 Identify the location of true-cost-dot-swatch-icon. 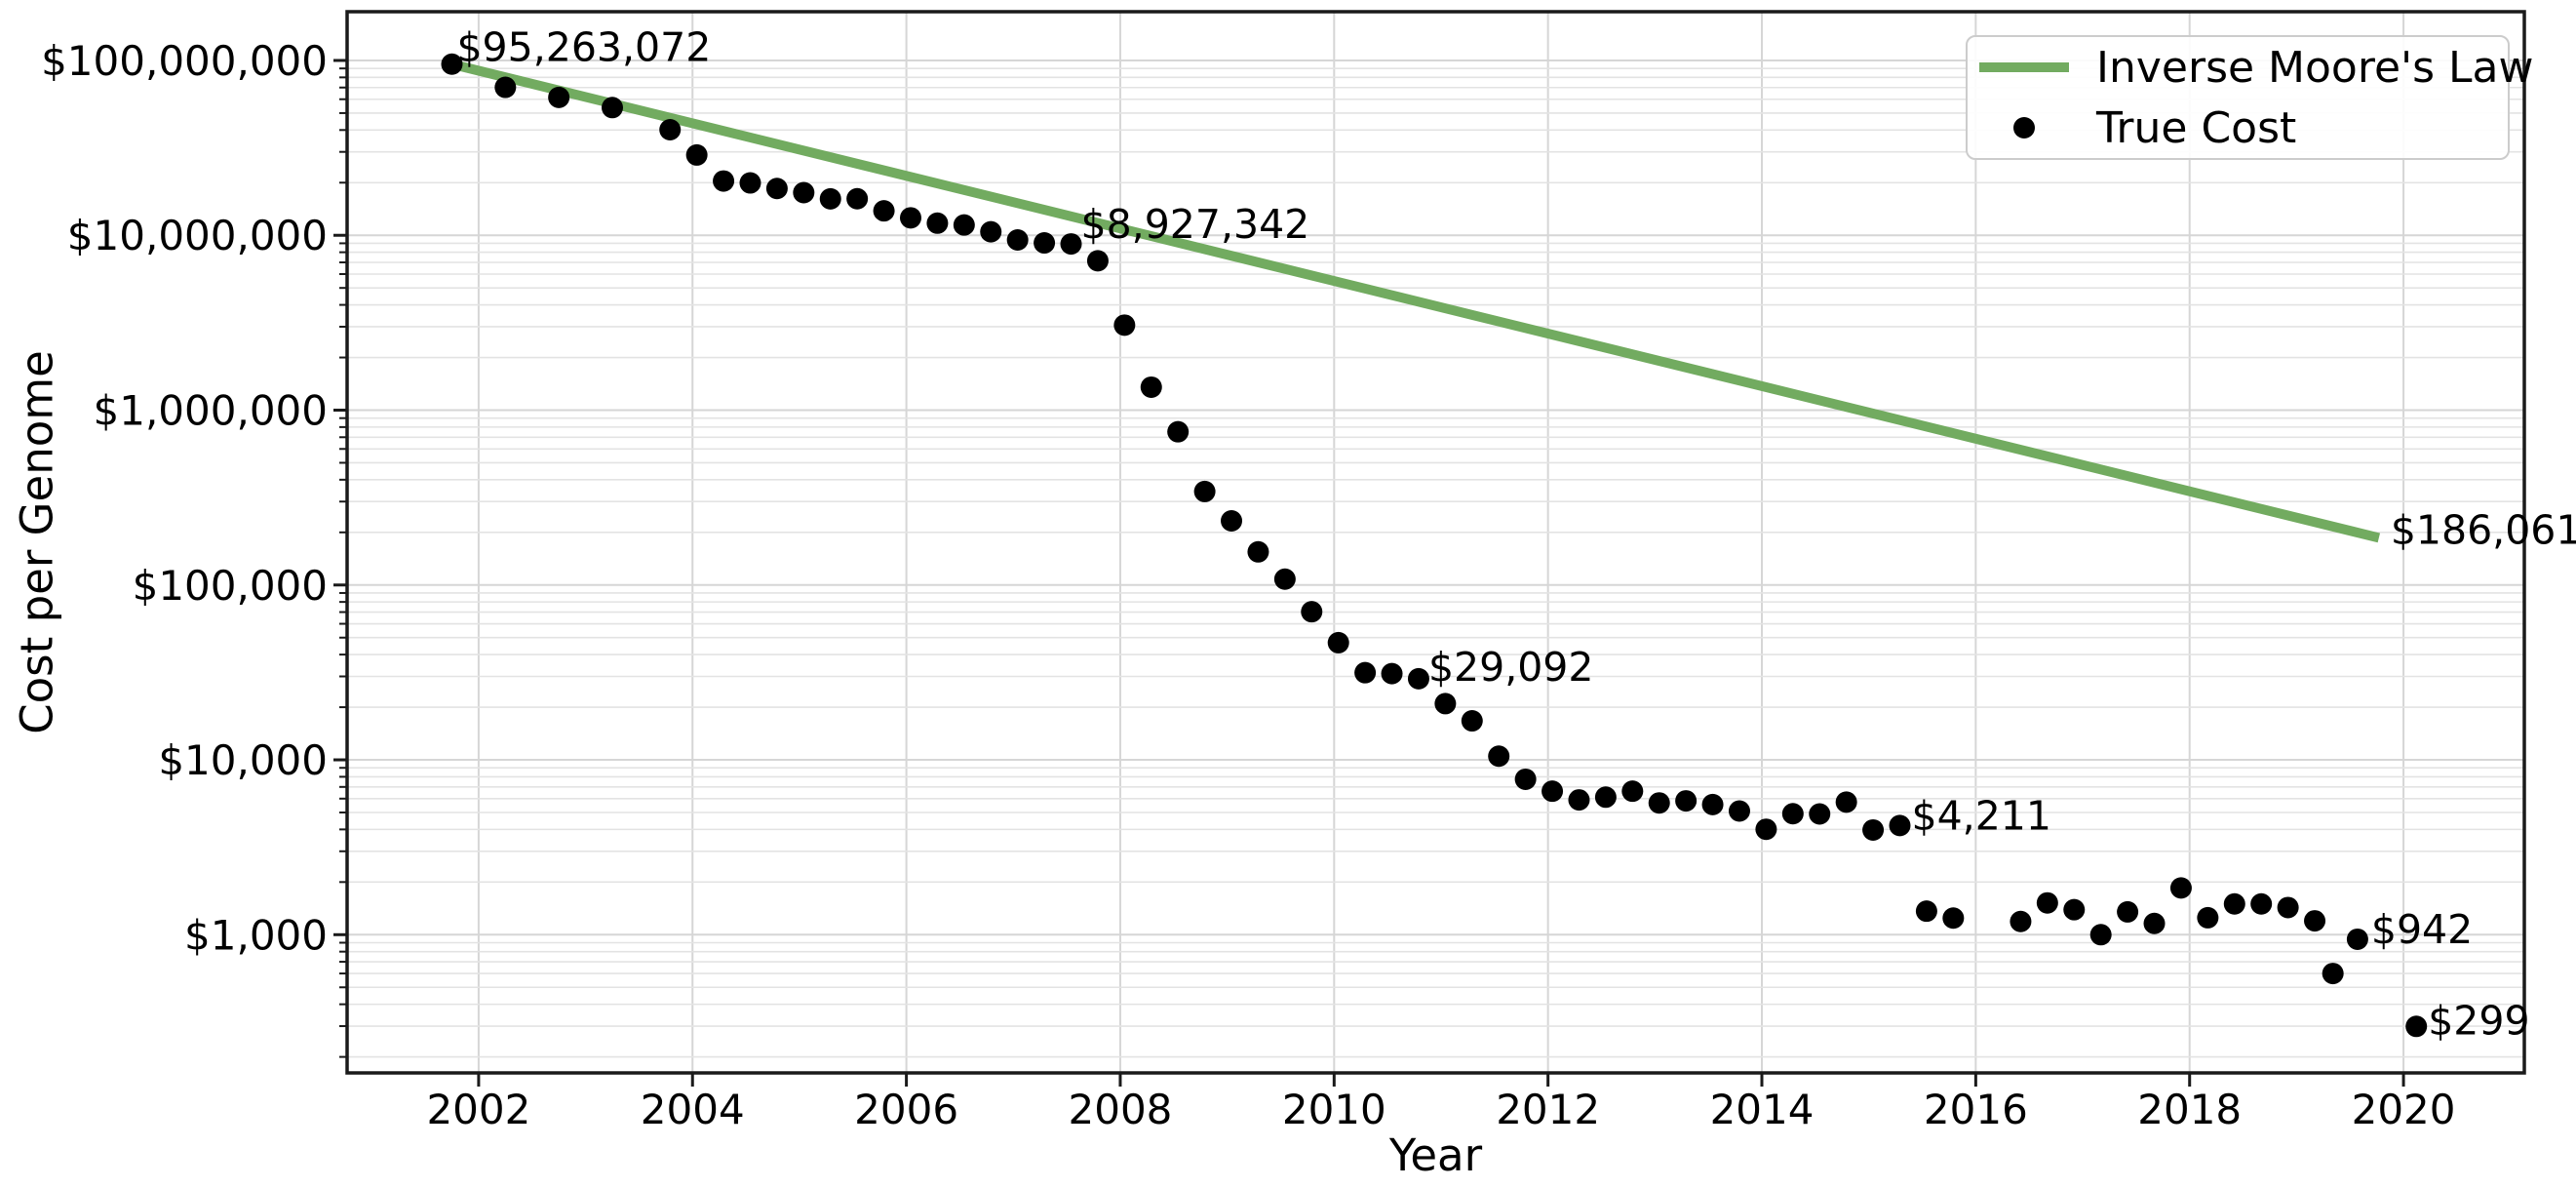
(2024, 128).